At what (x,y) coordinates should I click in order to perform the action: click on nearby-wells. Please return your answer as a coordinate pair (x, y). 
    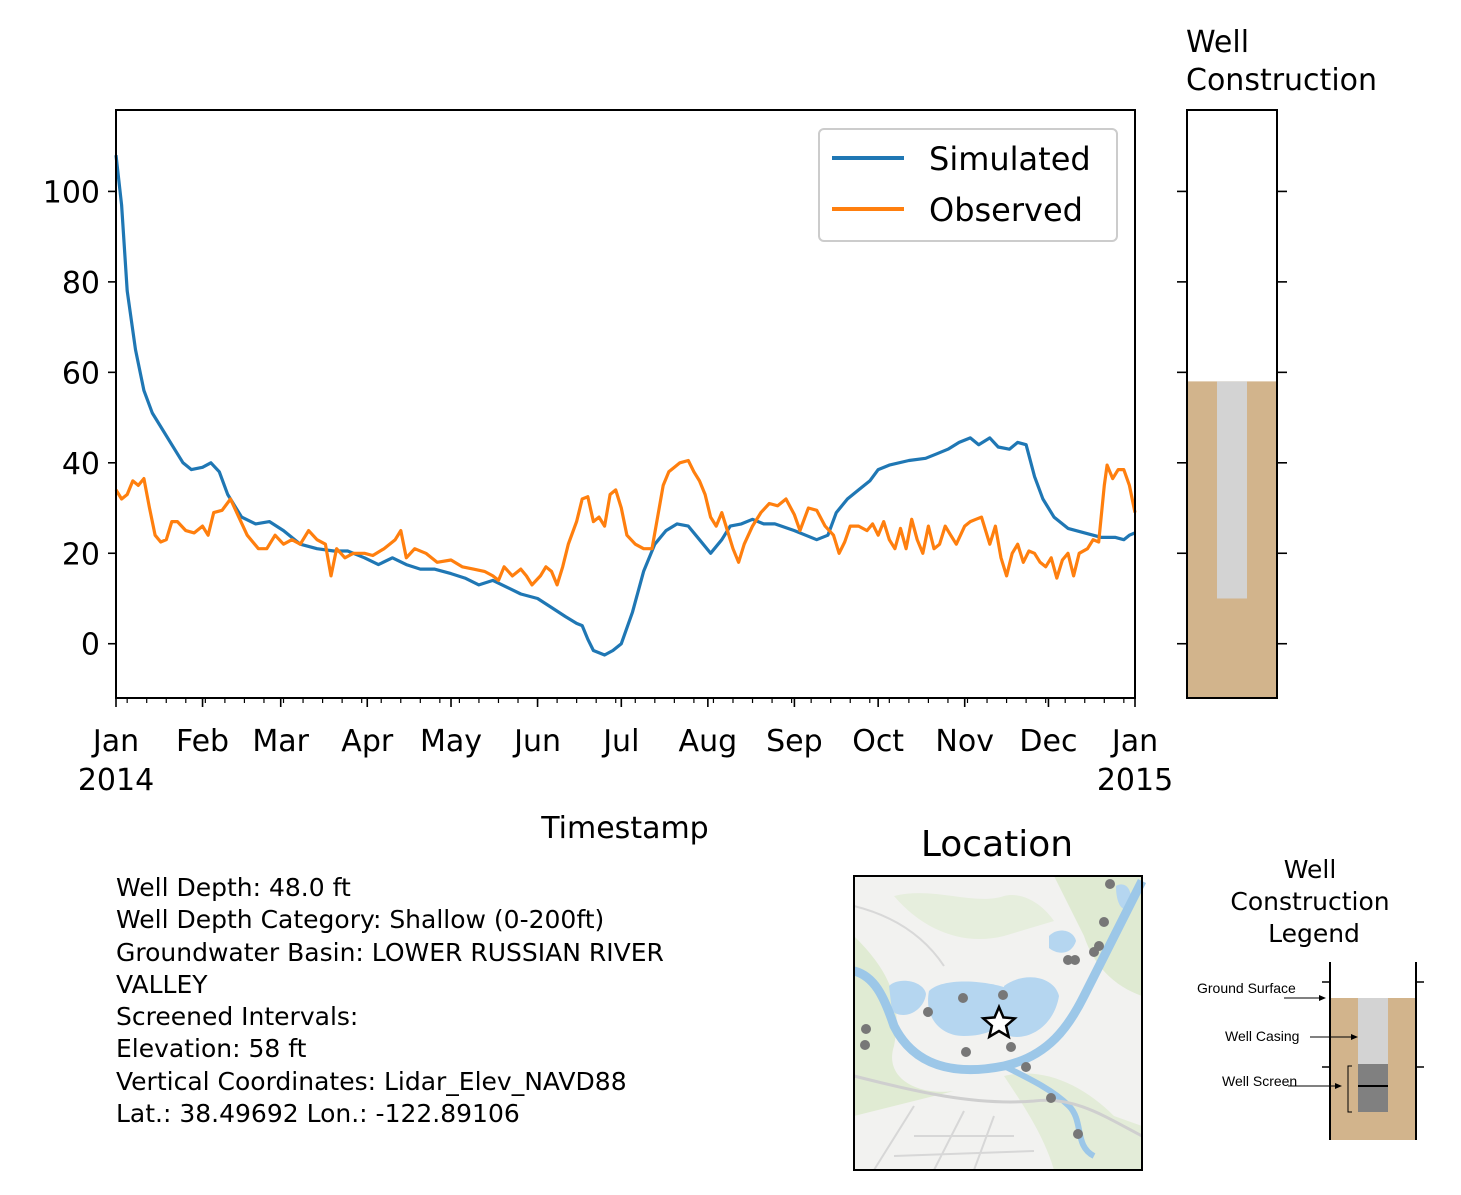
    Looking at the image, I should click on (987, 1009).